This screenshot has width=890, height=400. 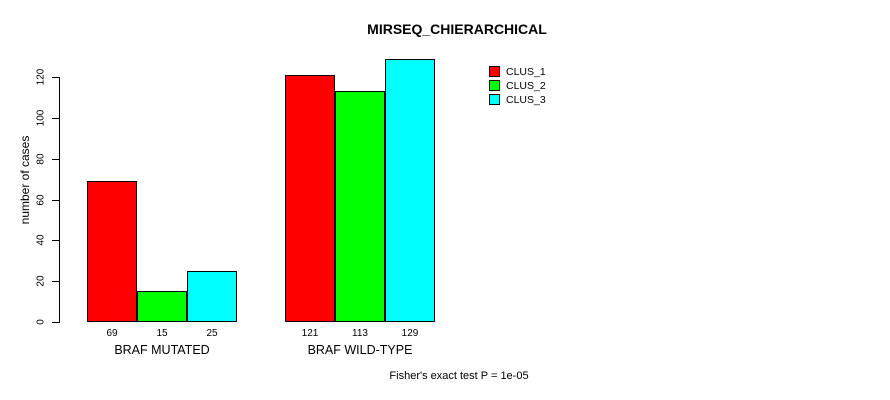 What do you see at coordinates (41, 322) in the screenshot?
I see `y-axis-tick-label: 0` at bounding box center [41, 322].